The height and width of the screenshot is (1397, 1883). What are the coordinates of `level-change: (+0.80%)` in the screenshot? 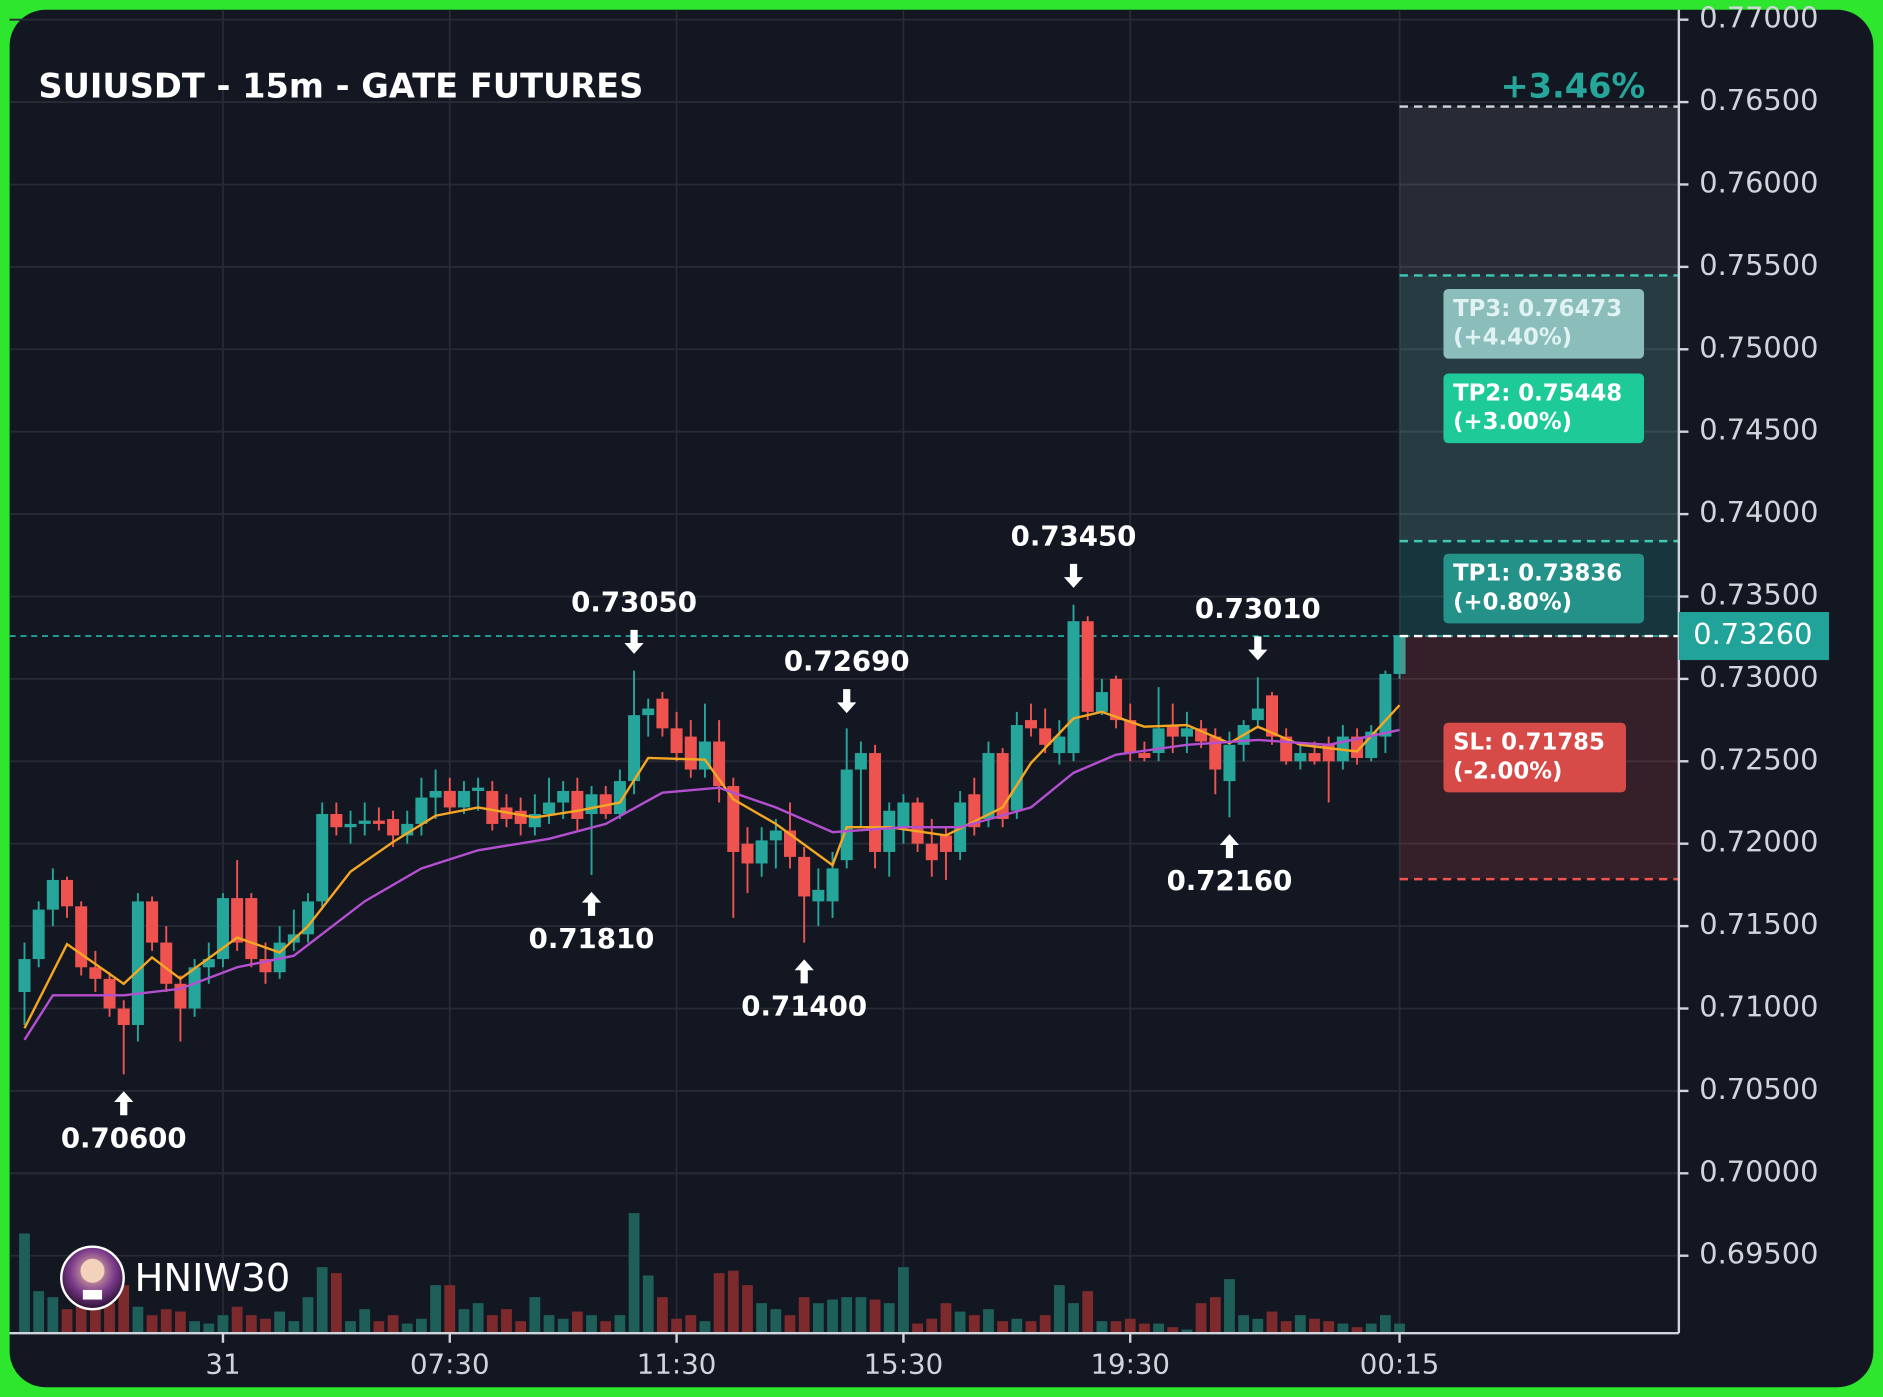 It's located at (1512, 602).